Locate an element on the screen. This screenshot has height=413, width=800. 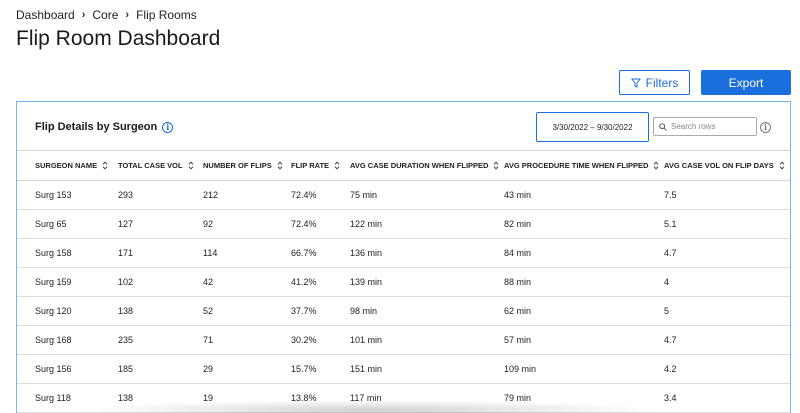
cell-surgeon-name: Surg 159 is located at coordinates (53, 282).